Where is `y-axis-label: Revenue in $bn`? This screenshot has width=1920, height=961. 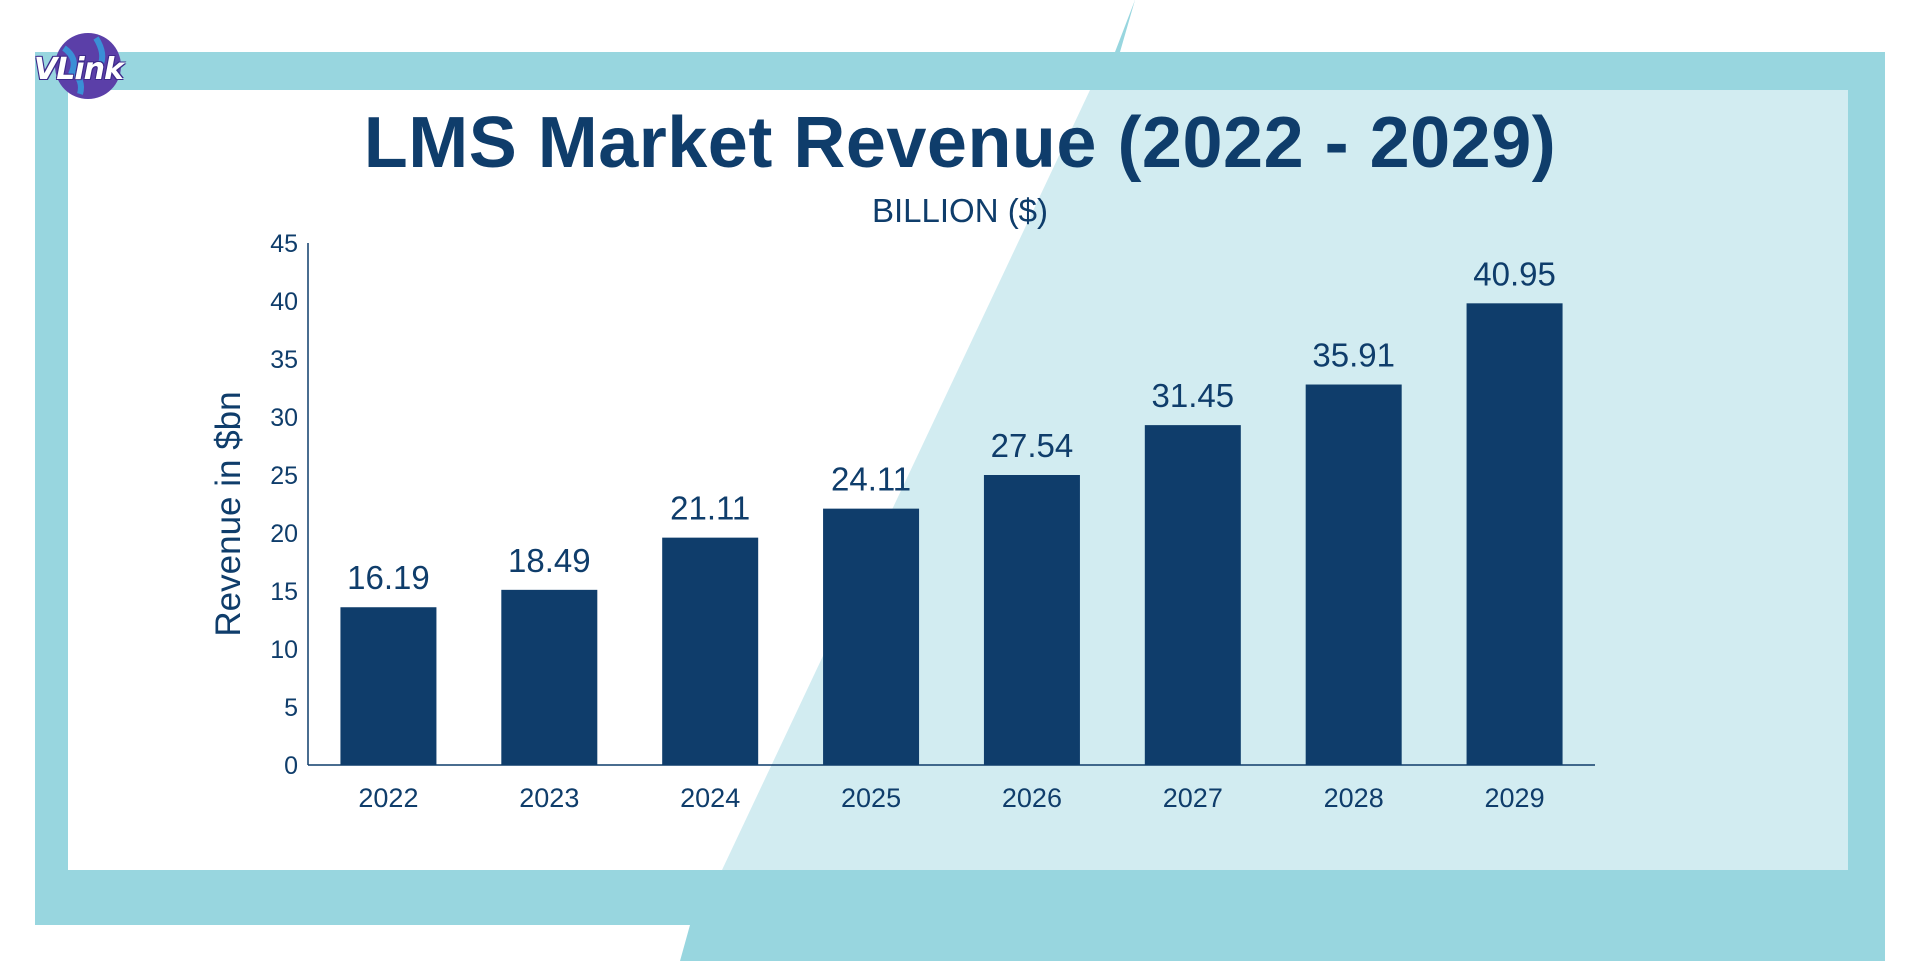 y-axis-label: Revenue in $bn is located at coordinates (228, 513).